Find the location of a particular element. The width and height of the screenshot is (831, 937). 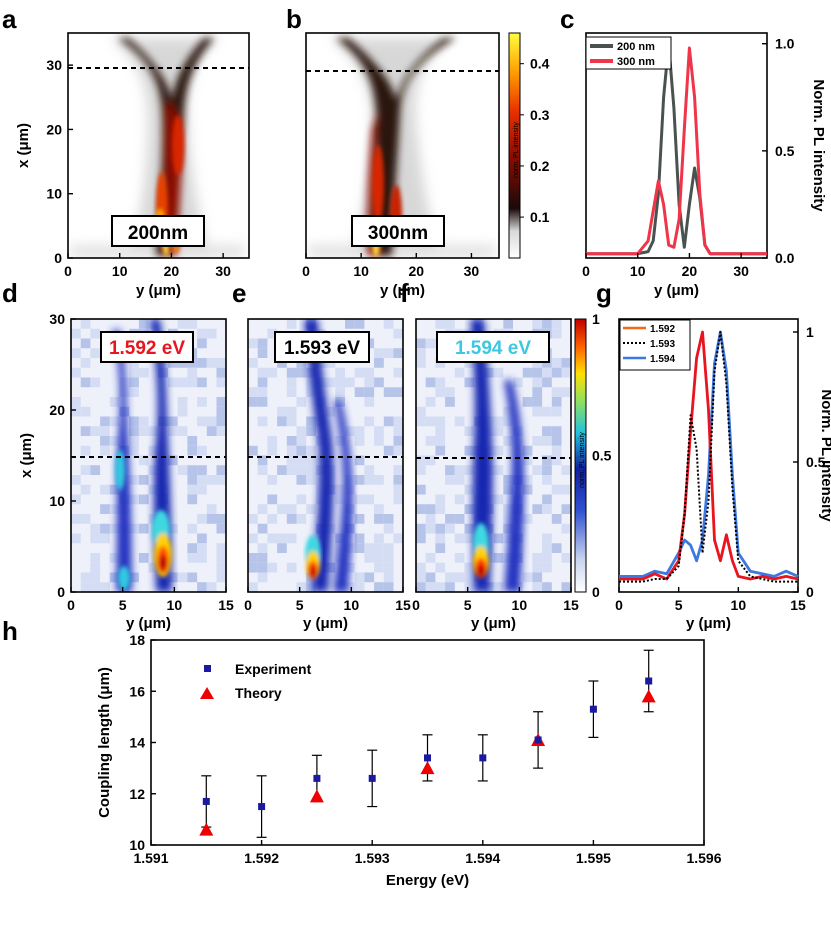

panel-g-series is located at coordinates (709, 456).